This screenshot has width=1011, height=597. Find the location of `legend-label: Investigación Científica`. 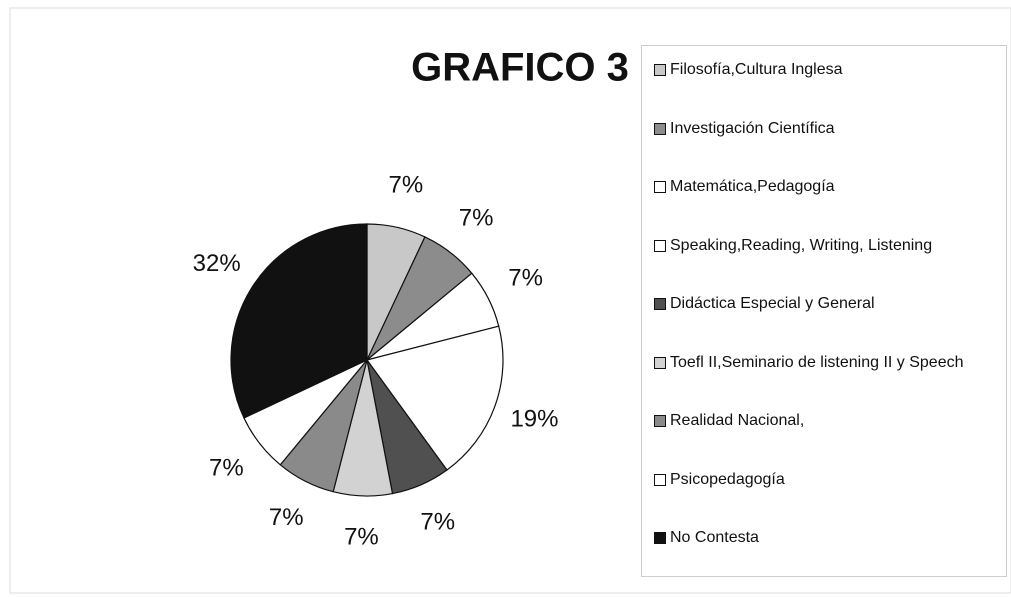

legend-label: Investigación Científica is located at coordinates (752, 128).